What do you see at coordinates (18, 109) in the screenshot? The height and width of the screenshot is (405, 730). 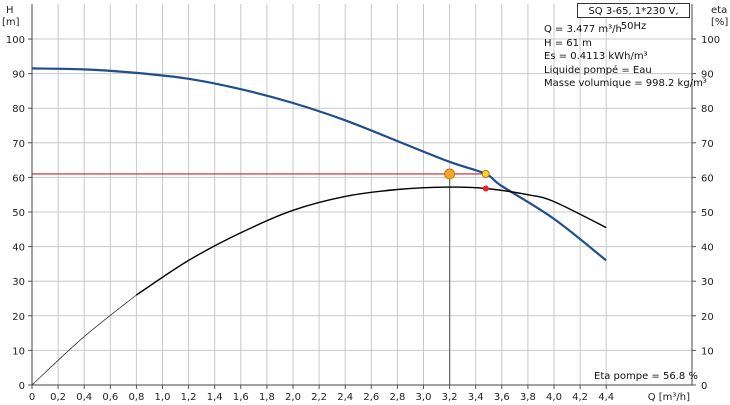 I see `y-tick-label-left: 80` at bounding box center [18, 109].